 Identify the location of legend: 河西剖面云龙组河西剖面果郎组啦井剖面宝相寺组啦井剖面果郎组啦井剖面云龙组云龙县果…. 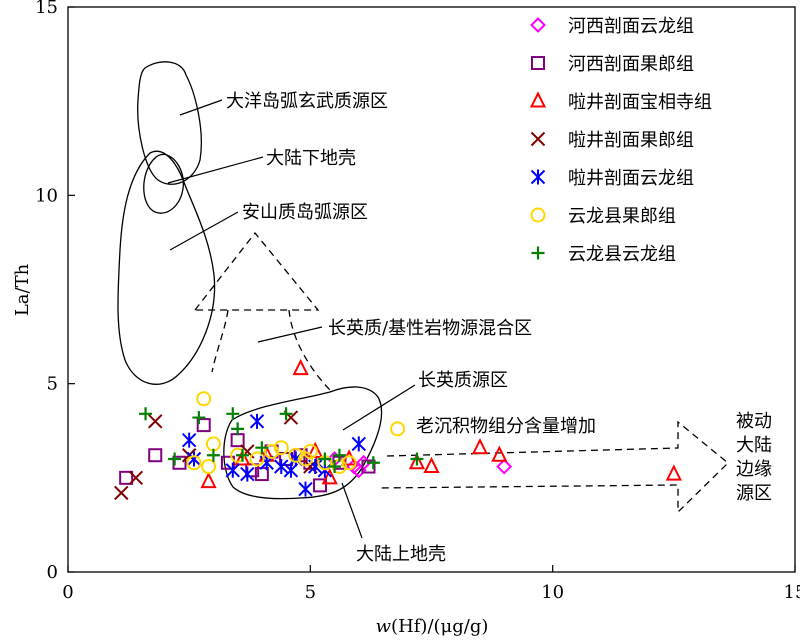
(620, 140).